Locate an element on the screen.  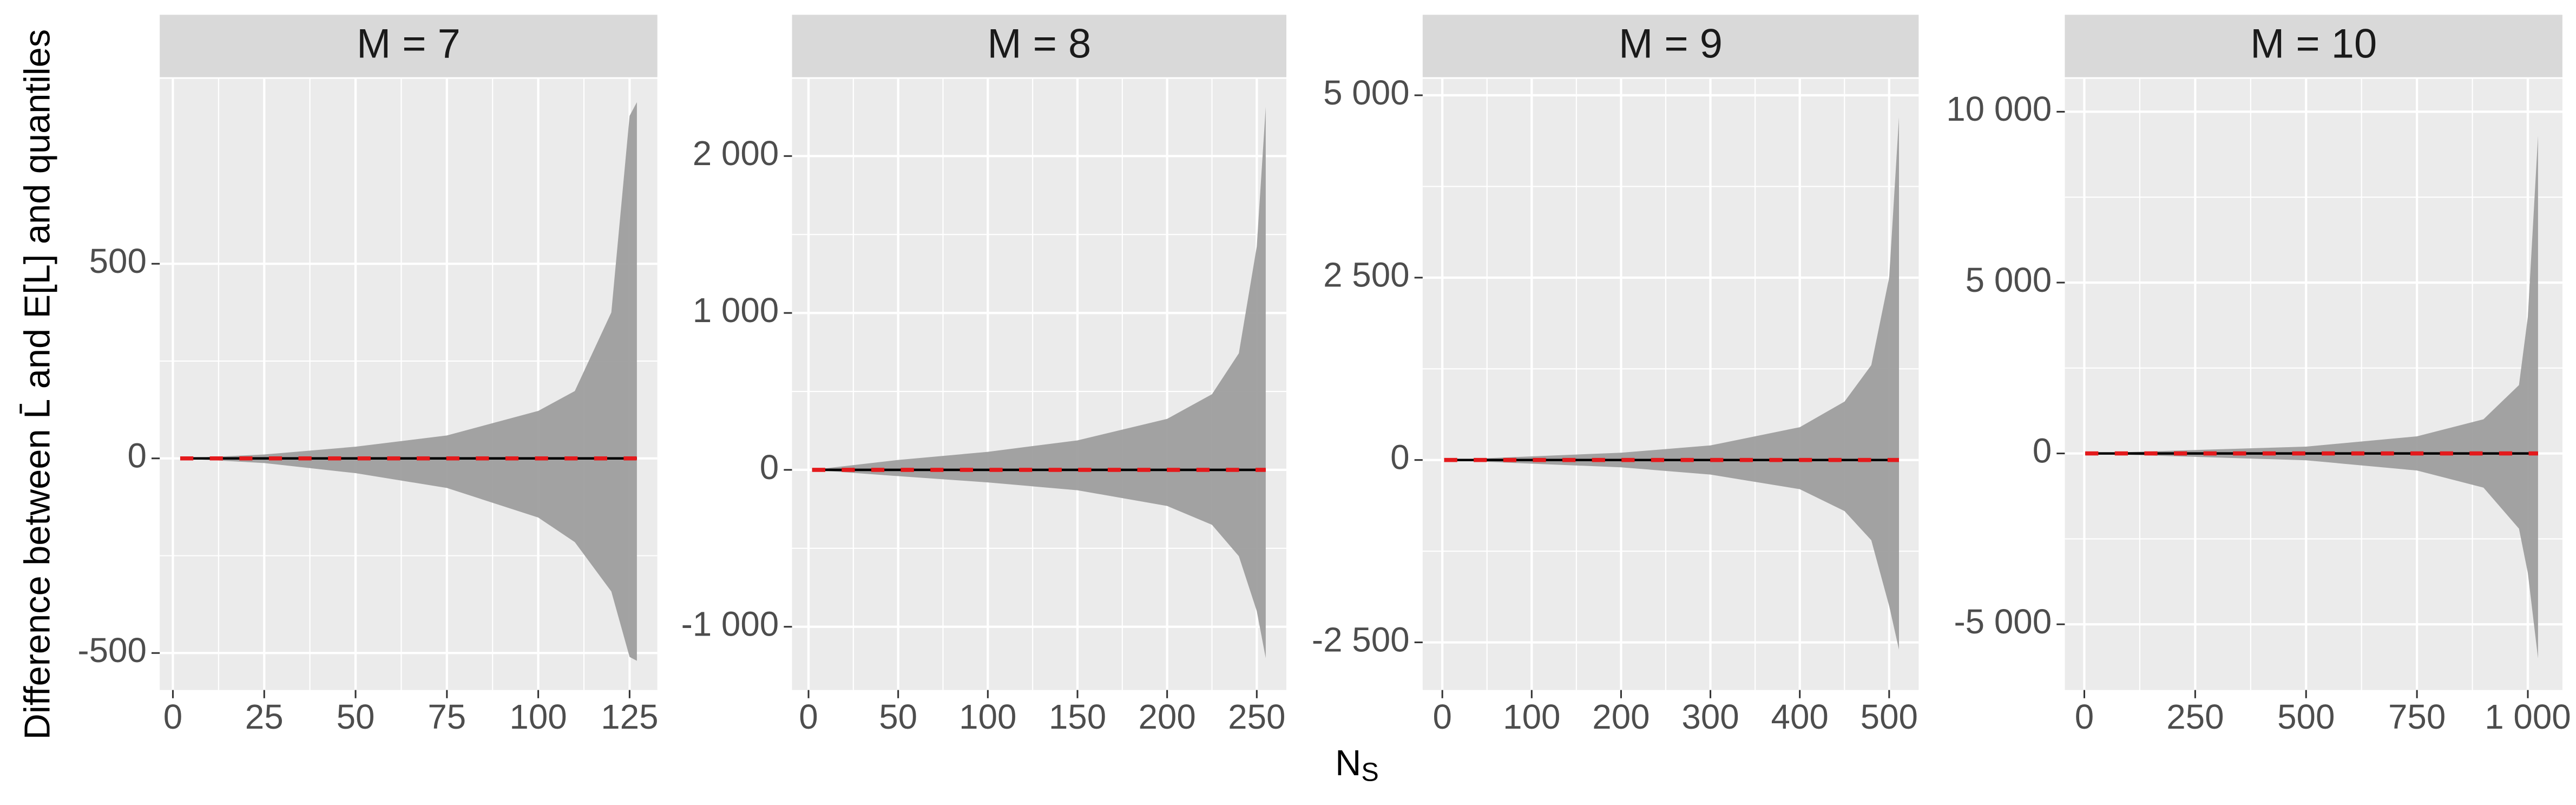
y-tick-label: -2 500 is located at coordinates (1361, 639).